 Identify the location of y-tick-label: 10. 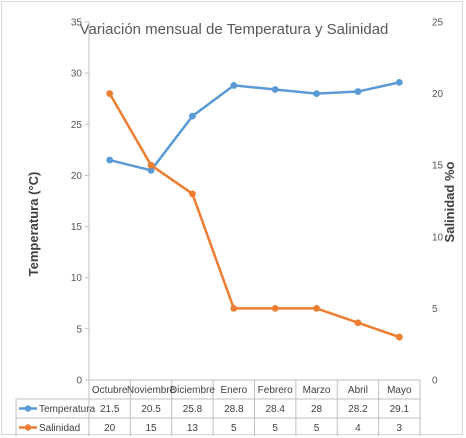
(77, 278).